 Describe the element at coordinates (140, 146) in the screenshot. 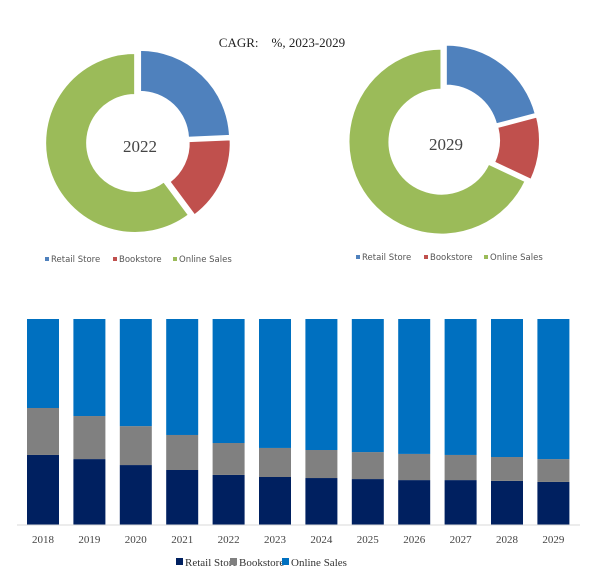

I see `donut-2022-center-label: 2022` at that location.